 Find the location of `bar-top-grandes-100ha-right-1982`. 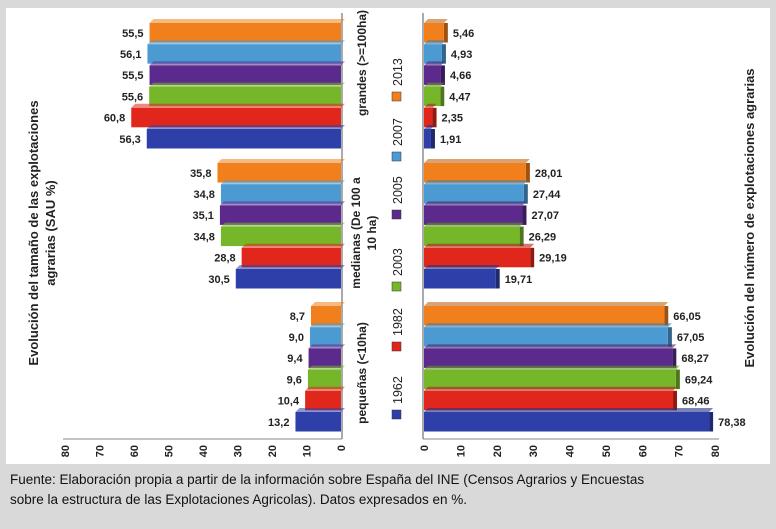

bar-top-grandes-100ha-right-1982 is located at coordinates (430, 105).